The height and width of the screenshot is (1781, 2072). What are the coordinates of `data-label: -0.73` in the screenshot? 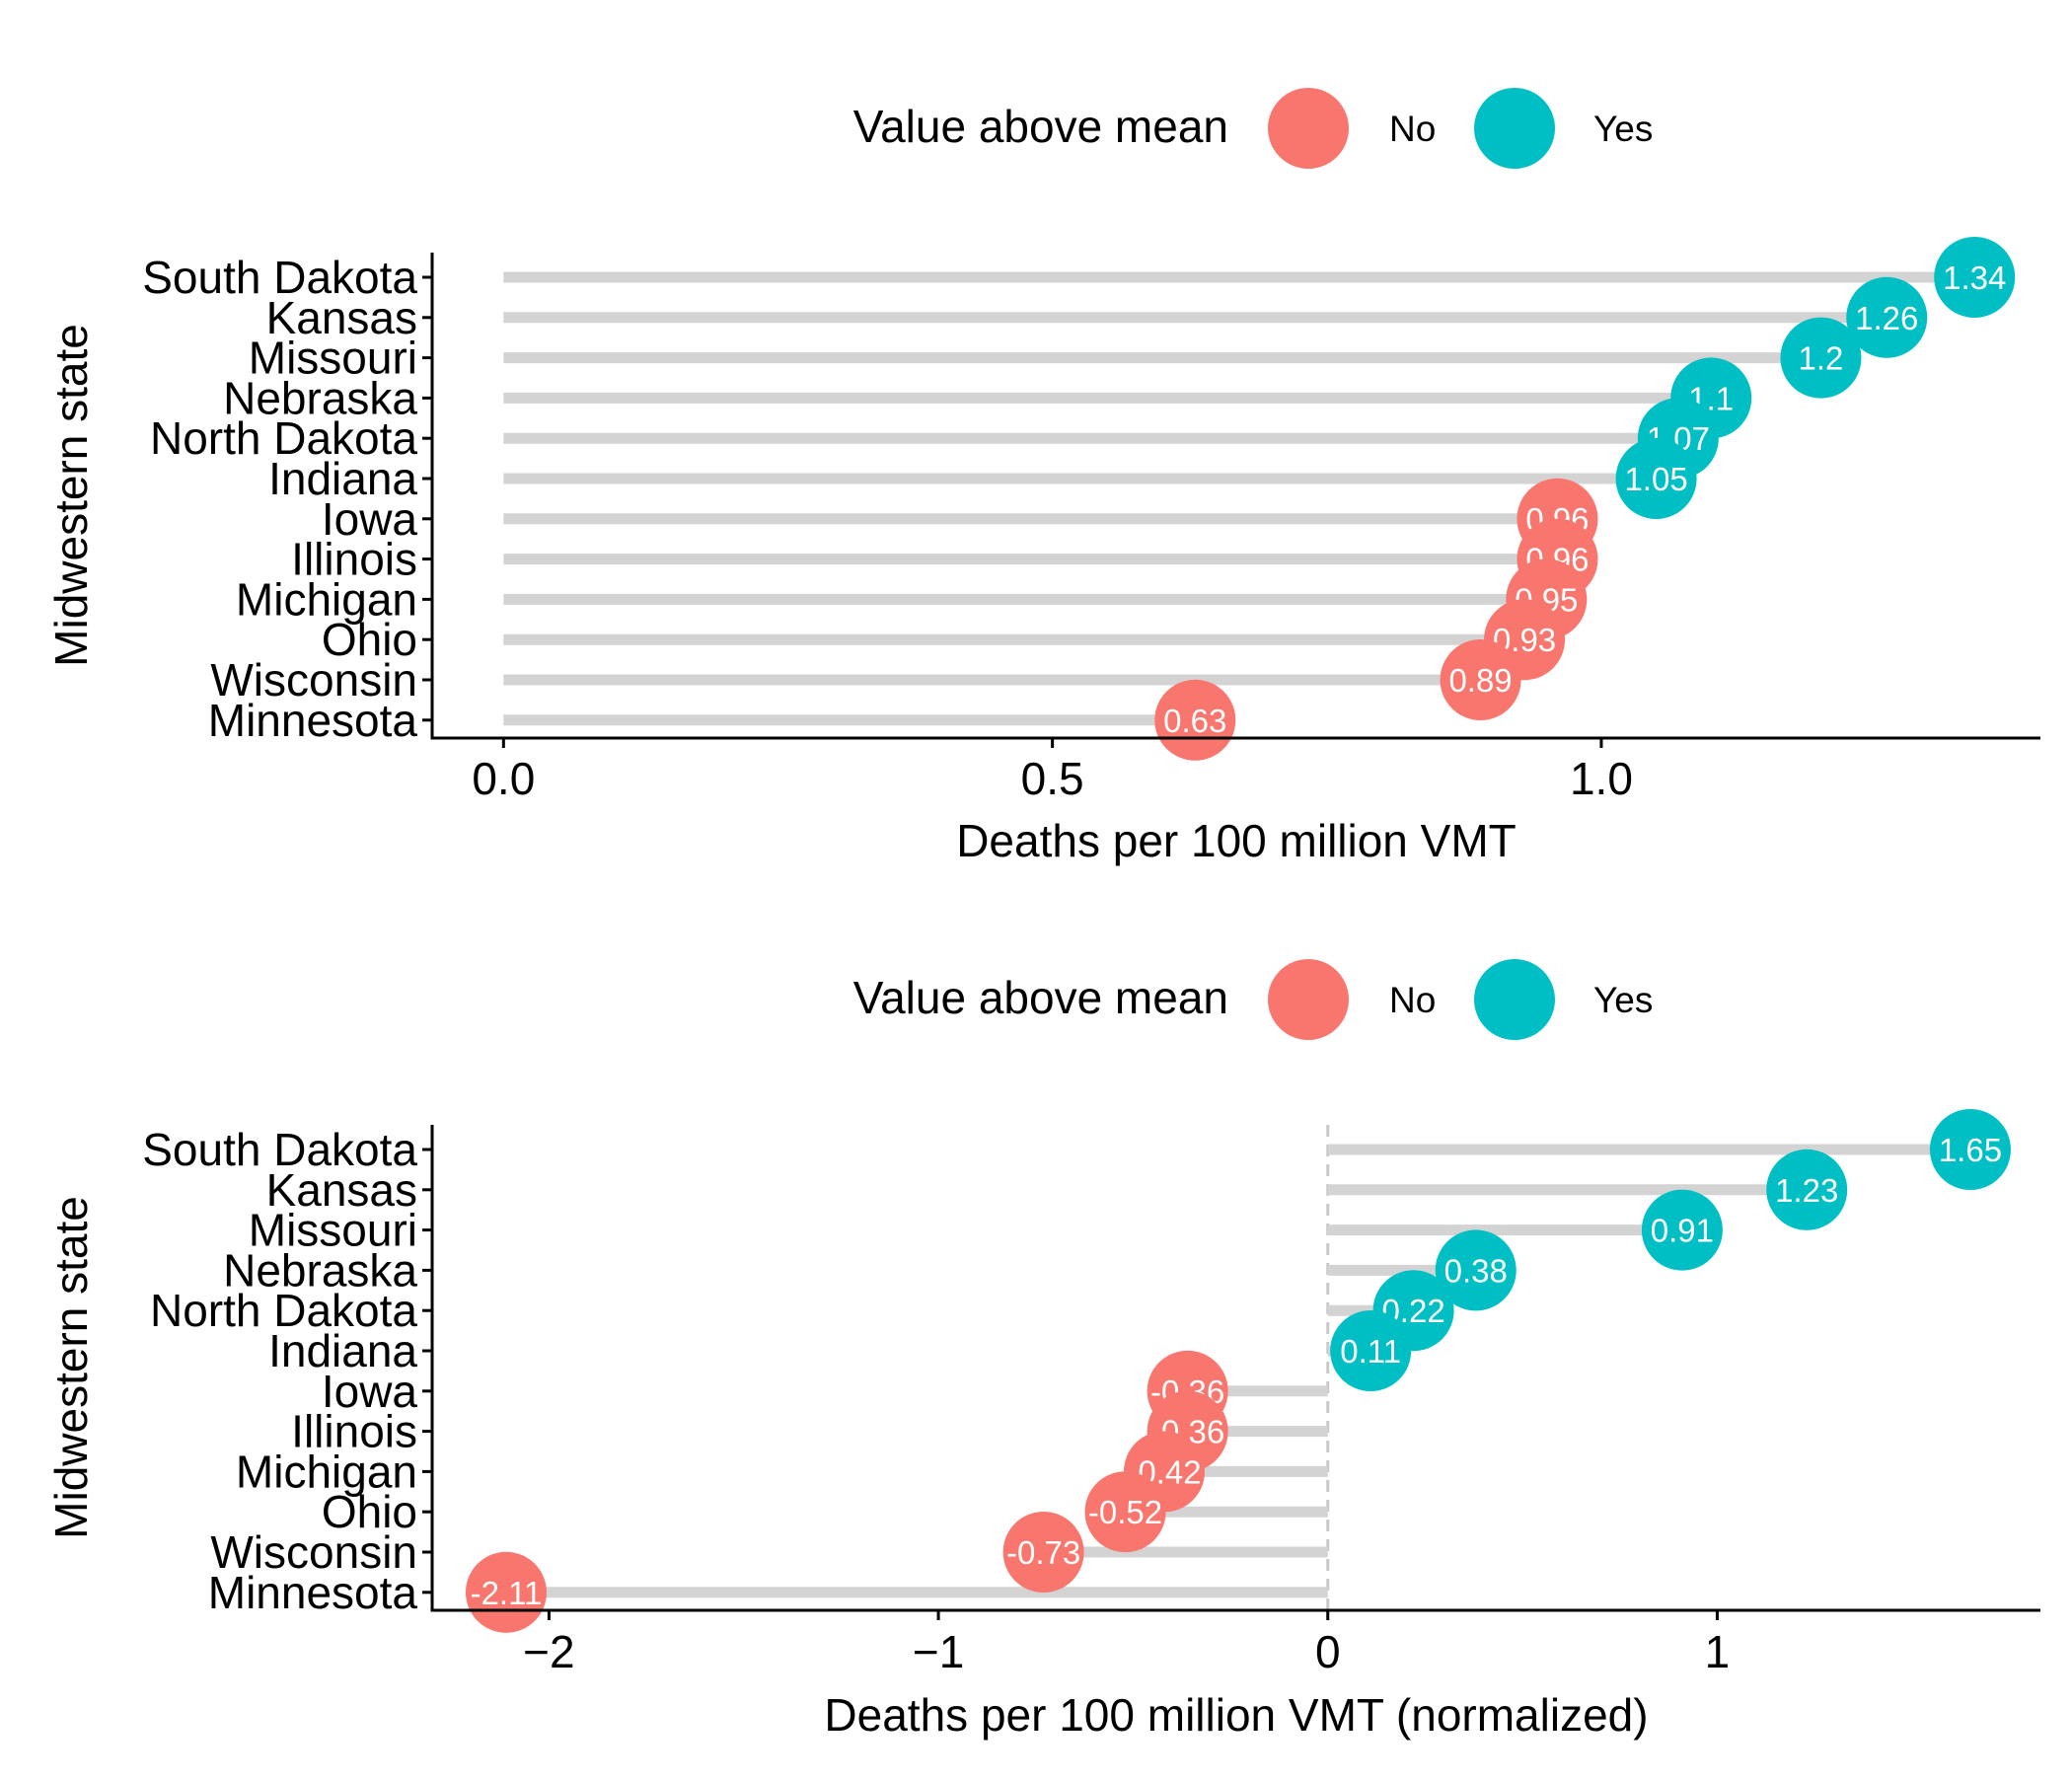 It's located at (1043, 1552).